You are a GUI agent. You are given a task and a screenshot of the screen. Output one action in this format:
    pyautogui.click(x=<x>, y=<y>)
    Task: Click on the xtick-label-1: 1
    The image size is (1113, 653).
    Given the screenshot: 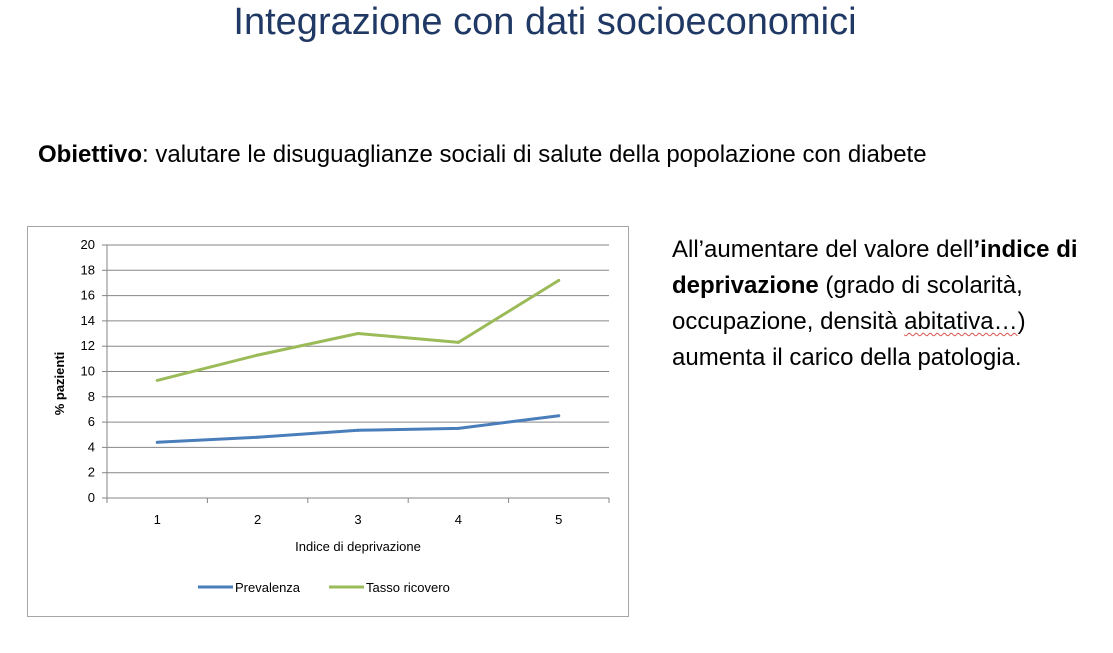 What is the action you would take?
    pyautogui.click(x=157, y=519)
    